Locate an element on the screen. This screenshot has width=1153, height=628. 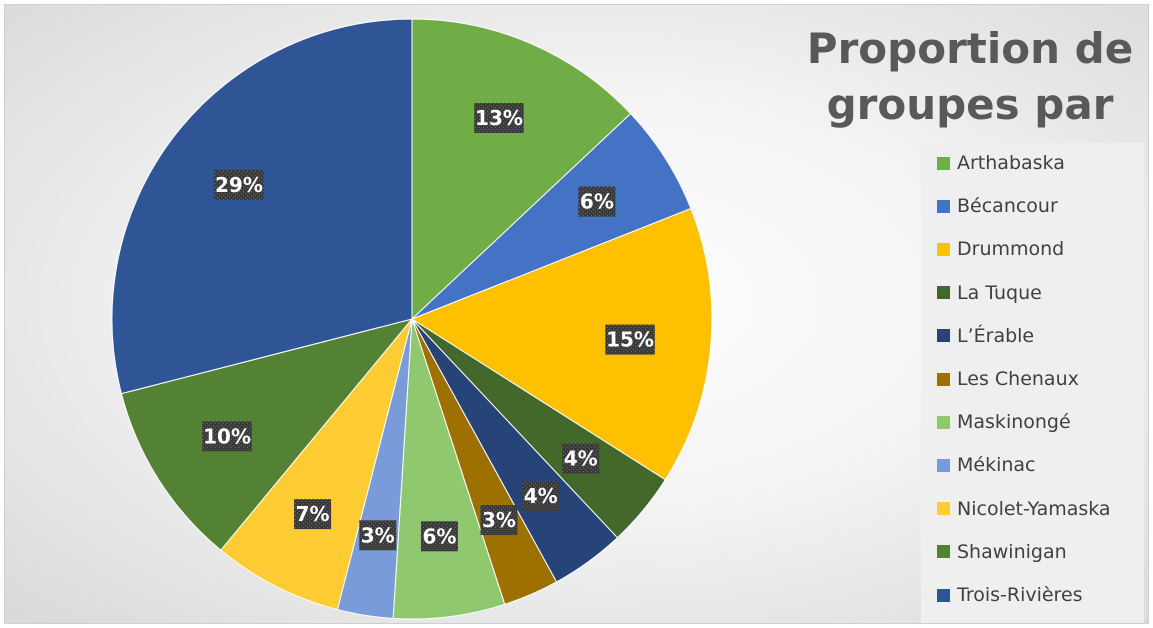
data-label-arthabaska: 13% is located at coordinates (499, 118).